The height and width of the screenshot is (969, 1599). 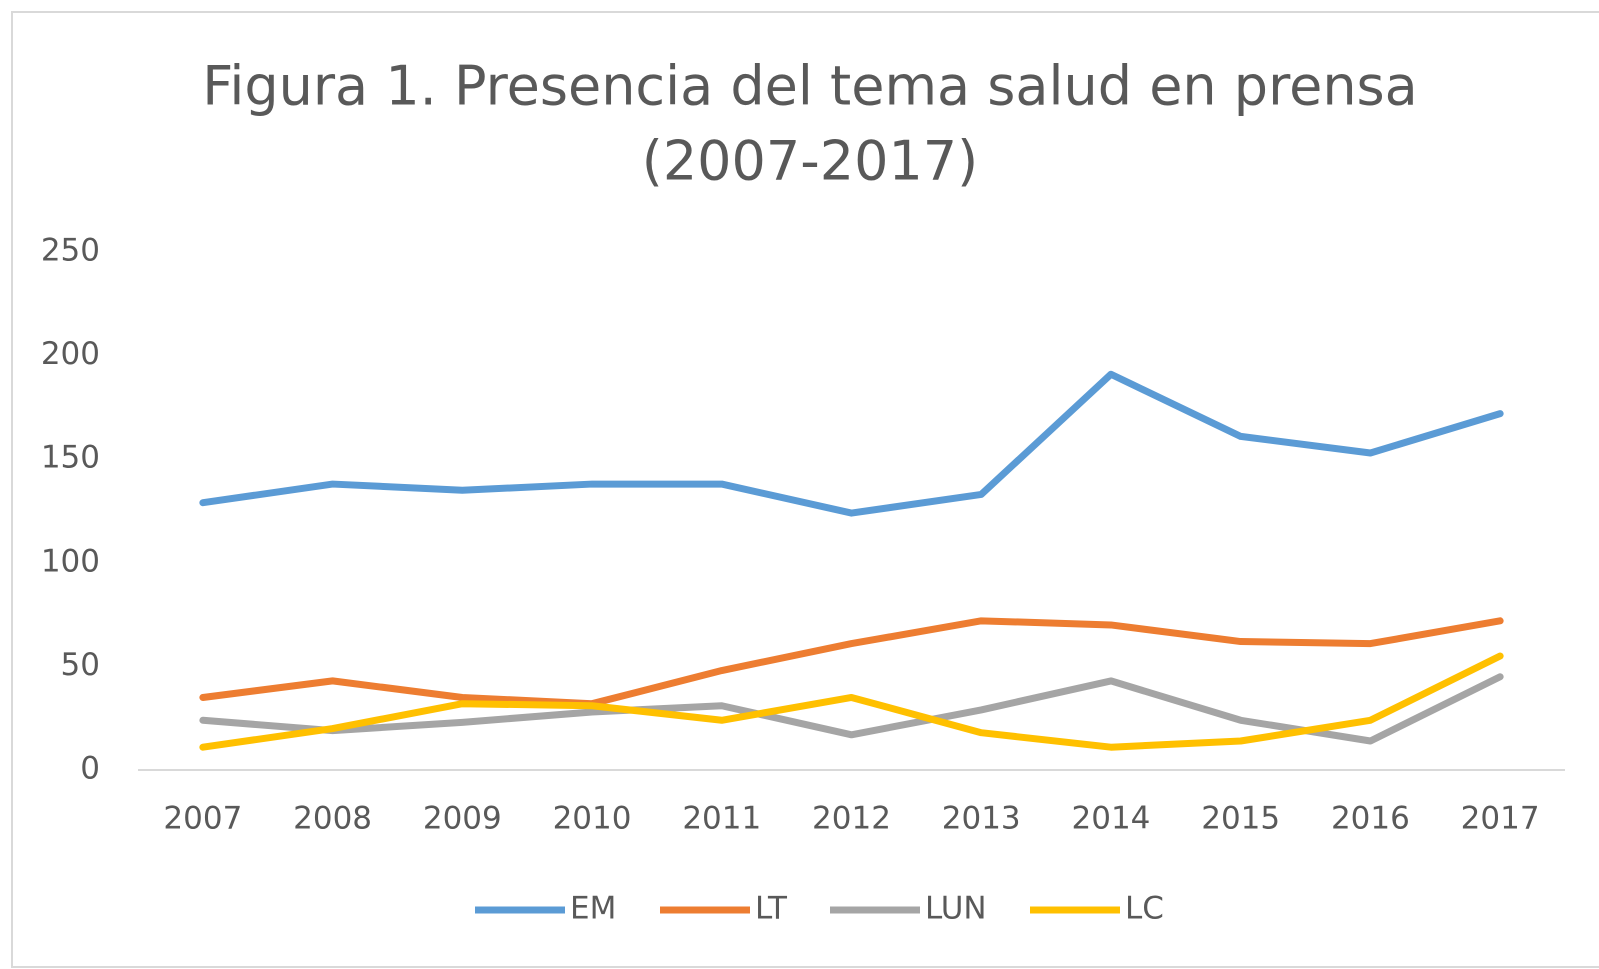 I want to click on legend-label: EM, so click(x=593, y=909).